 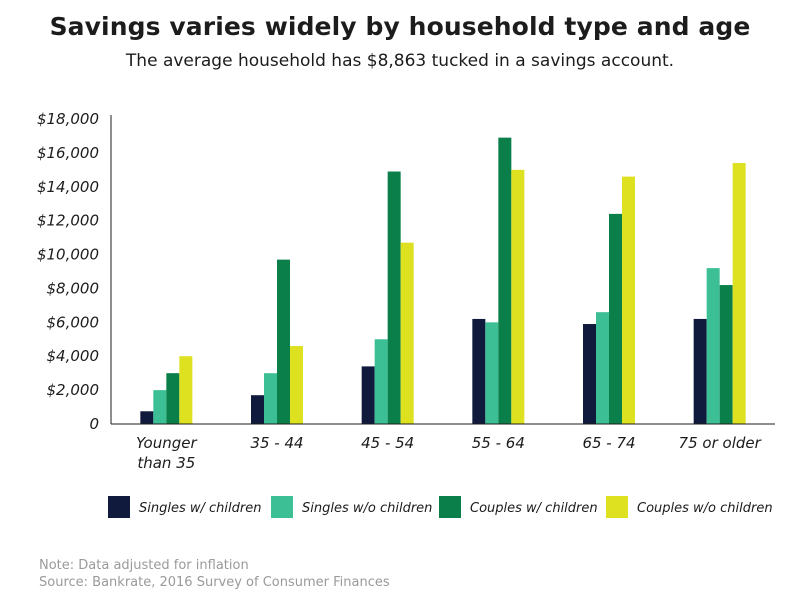 I want to click on x-tick-label: 45 - 54, so click(x=387, y=443).